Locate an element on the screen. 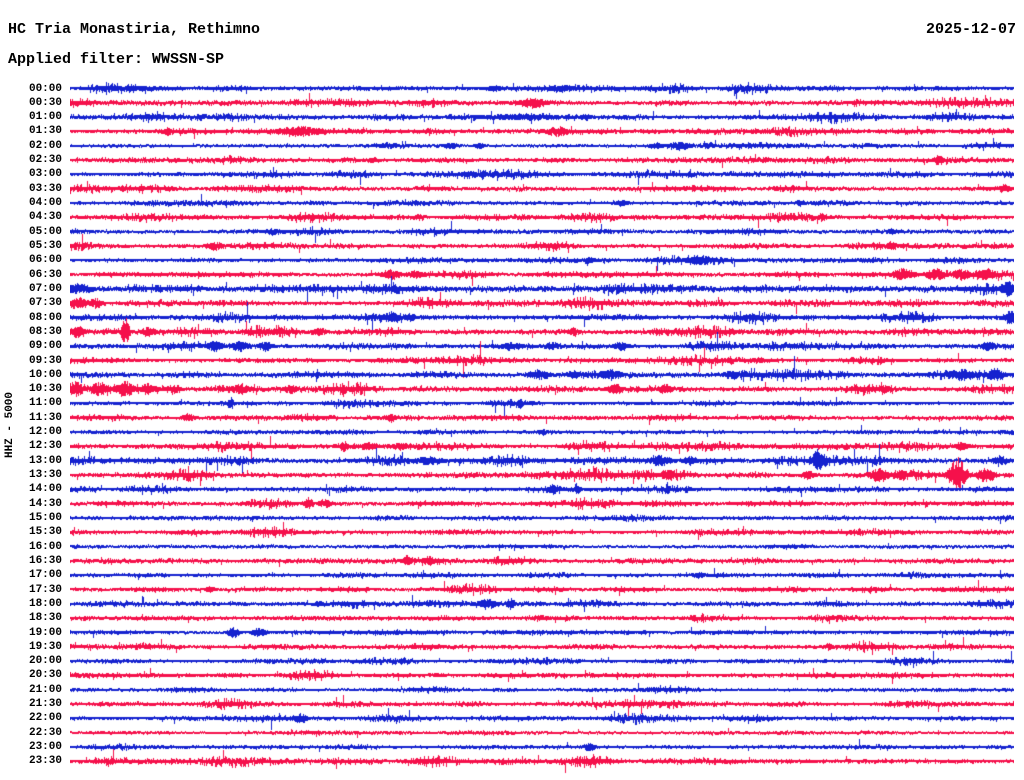 The height and width of the screenshot is (780, 1024). row-time-label: 22:30 is located at coordinates (45, 732).